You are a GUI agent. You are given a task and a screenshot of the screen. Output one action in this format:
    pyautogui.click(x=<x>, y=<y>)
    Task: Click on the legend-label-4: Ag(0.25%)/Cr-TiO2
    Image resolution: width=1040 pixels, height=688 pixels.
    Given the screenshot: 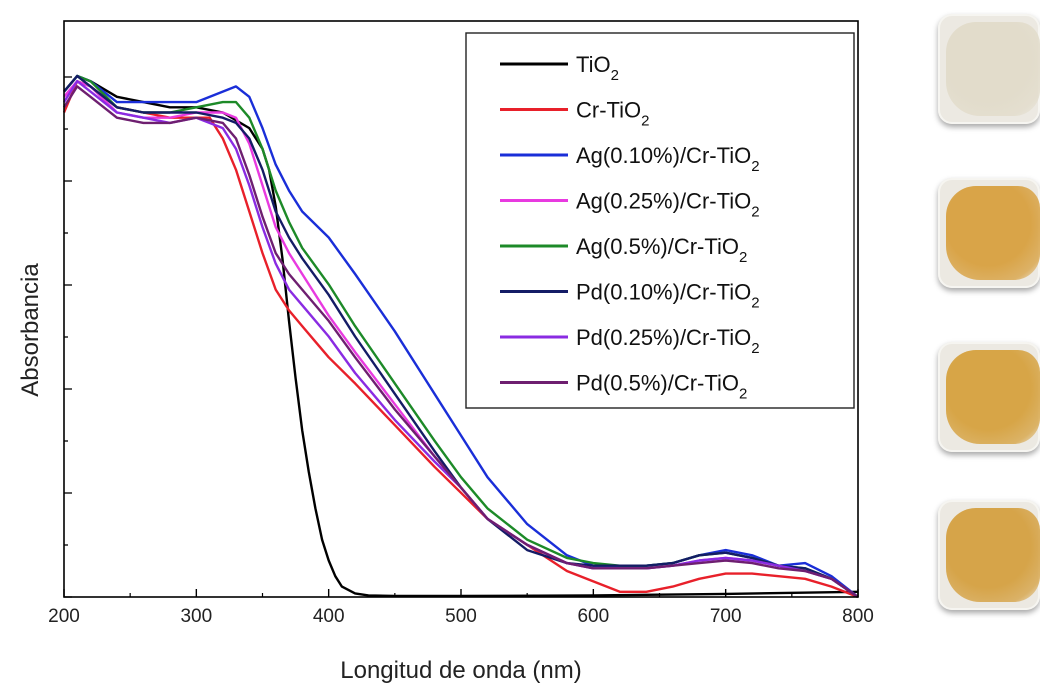 What is the action you would take?
    pyautogui.click(x=668, y=205)
    